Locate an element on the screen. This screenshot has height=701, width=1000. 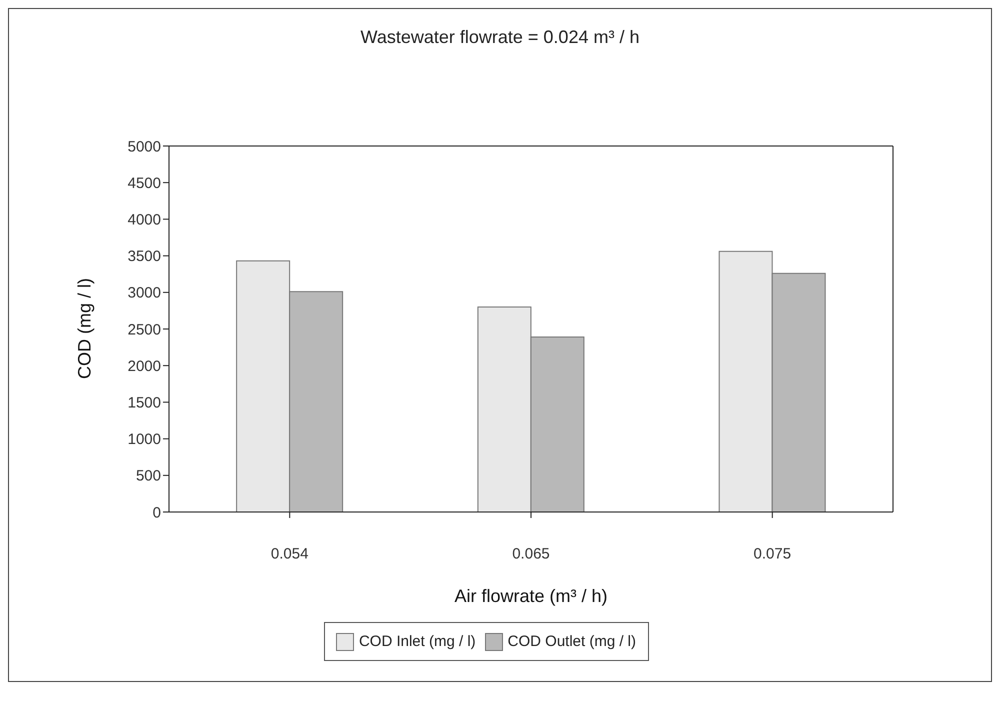
legend-label: COD Outlet (mg / l) is located at coordinates (571, 641).